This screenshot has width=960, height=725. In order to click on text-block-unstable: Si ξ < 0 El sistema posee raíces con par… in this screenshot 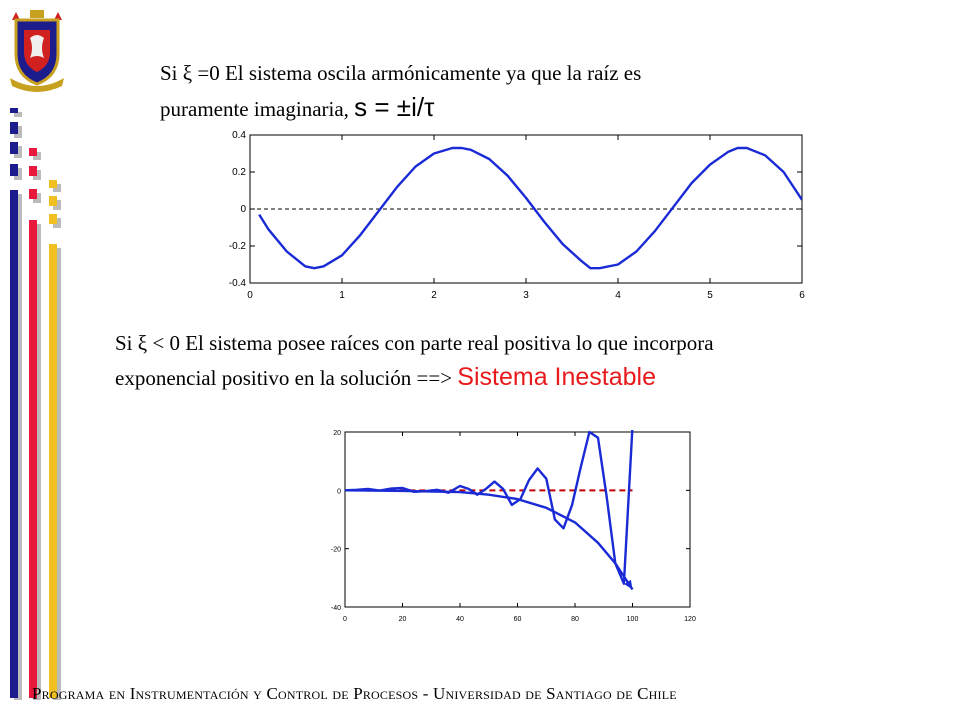, I will do `click(414, 360)`.